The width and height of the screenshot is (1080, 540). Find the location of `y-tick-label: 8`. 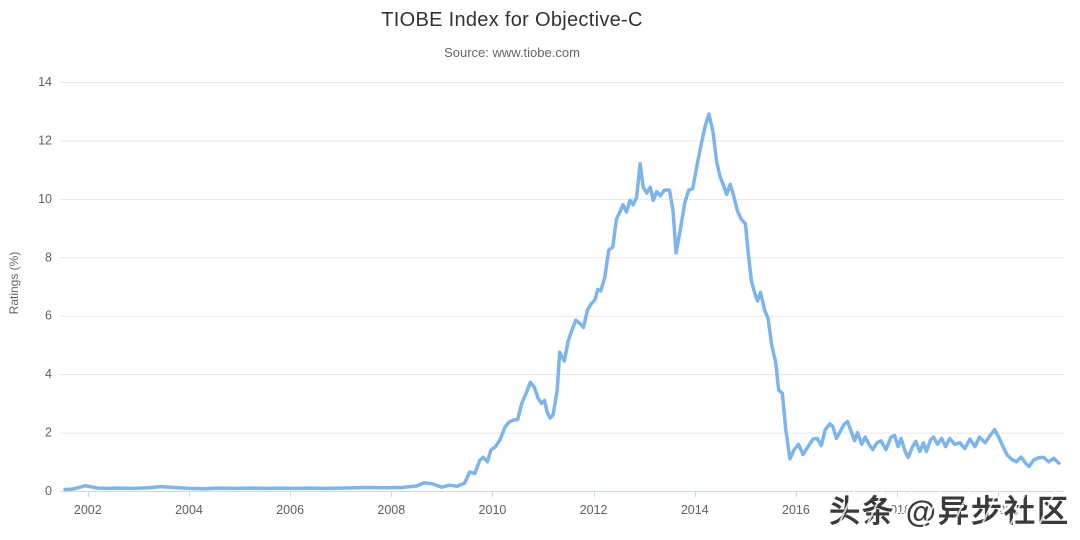

y-tick-label: 8 is located at coordinates (48, 257).